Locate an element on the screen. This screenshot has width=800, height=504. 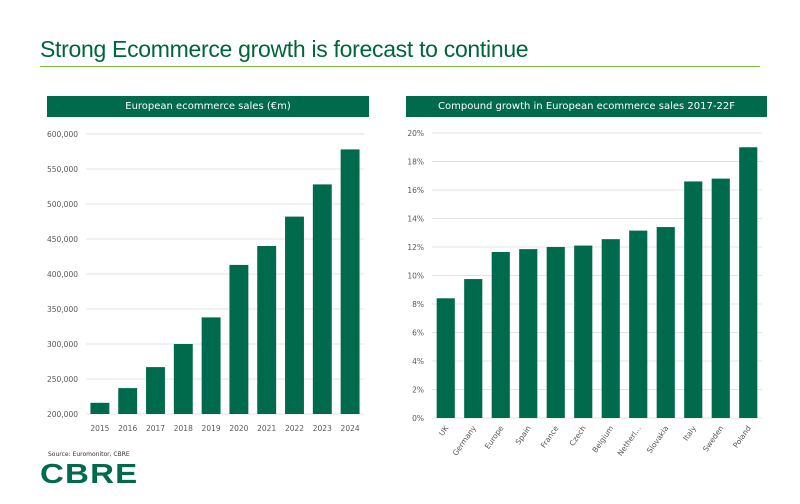
bar-italy is located at coordinates (693, 299).